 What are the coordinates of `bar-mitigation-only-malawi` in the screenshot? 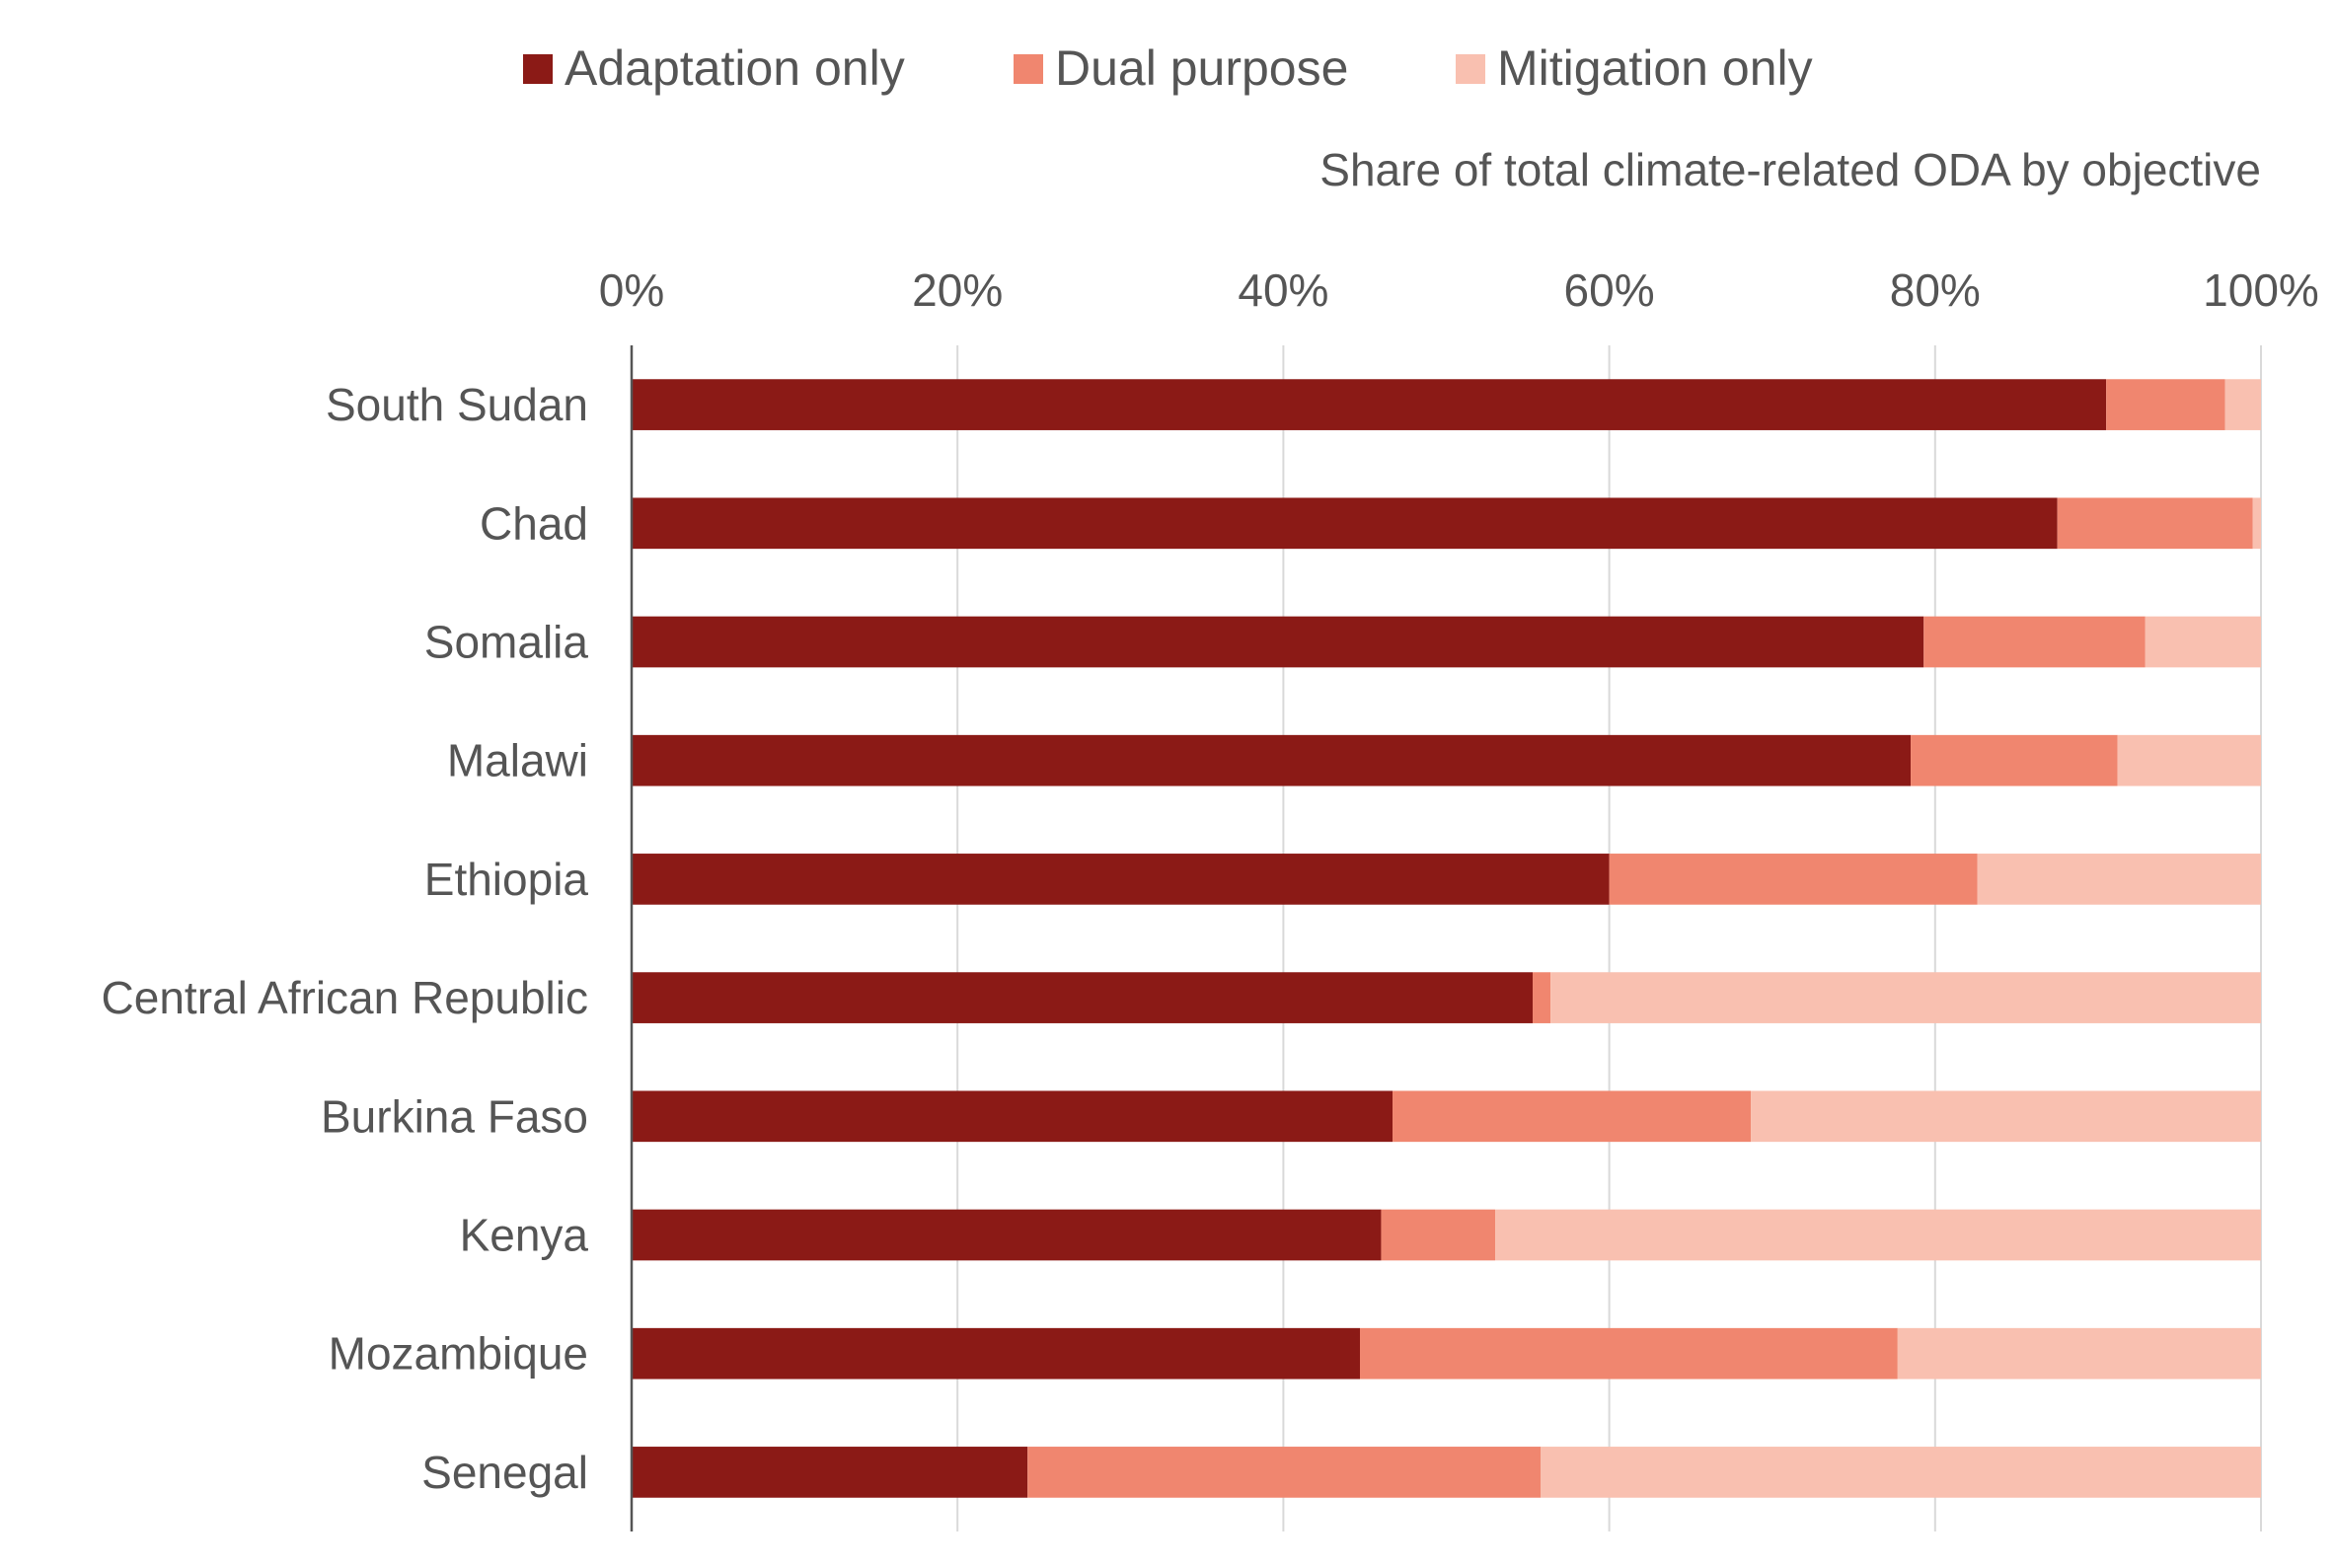 It's located at (2189, 760).